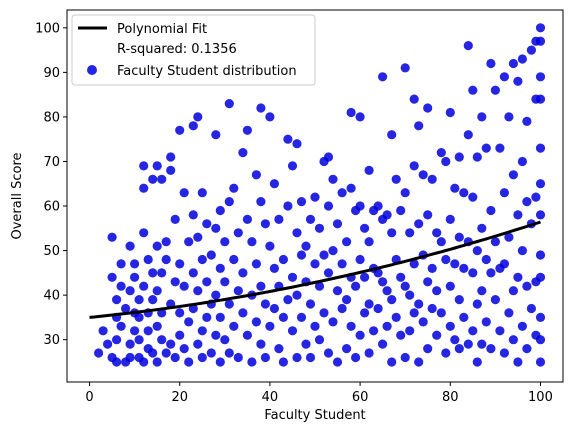  Describe the element at coordinates (319, 393) in the screenshot. I see `x-axis-ticks: 0 20 40 60 80 100` at that location.